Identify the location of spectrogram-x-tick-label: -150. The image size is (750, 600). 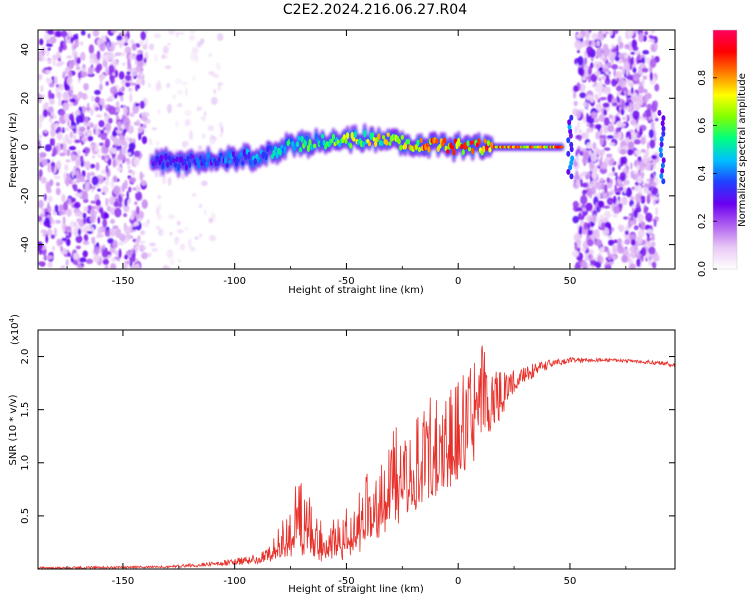
(123, 281).